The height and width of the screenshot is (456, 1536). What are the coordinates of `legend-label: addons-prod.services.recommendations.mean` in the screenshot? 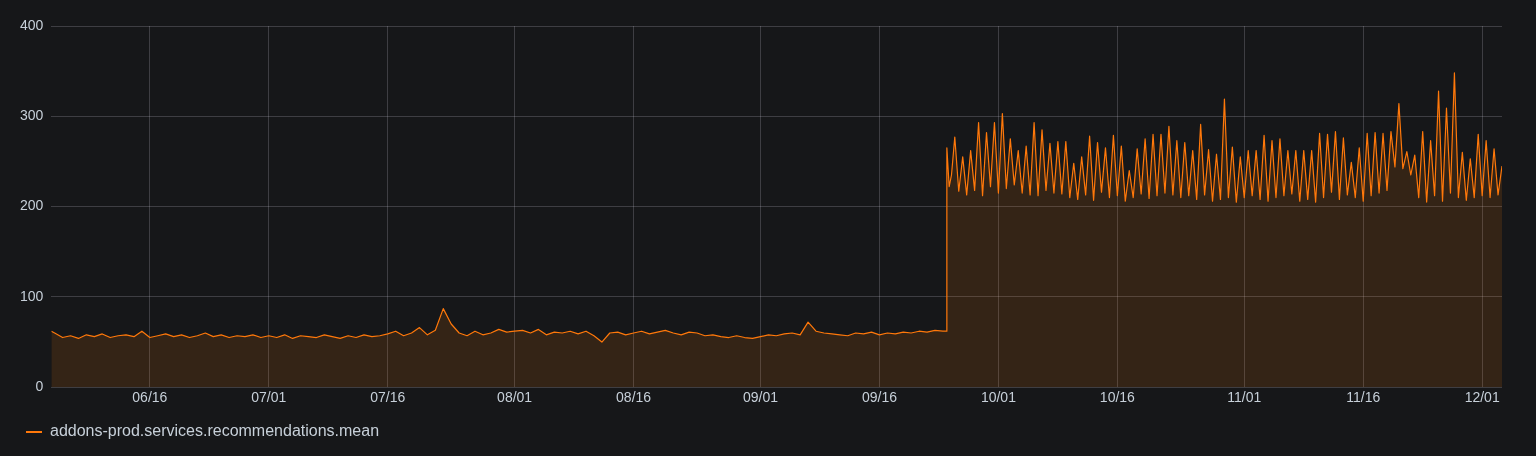 It's located at (215, 431).